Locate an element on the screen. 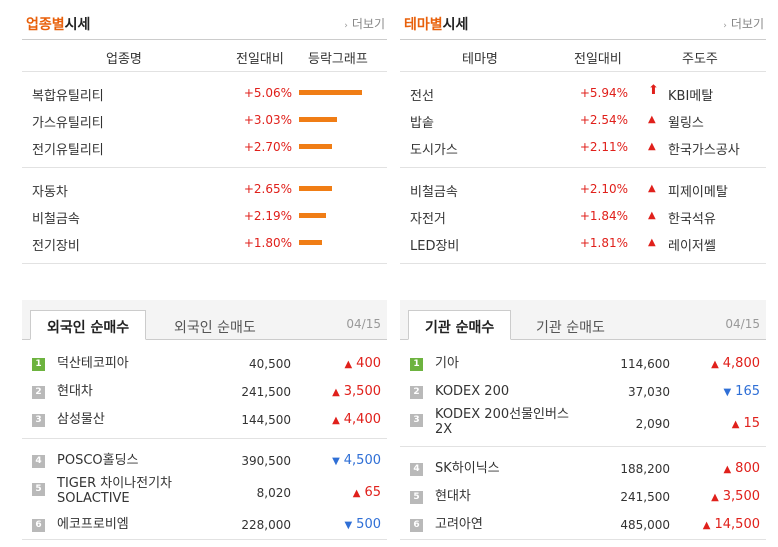 The image size is (778, 547). industry-row: 가스유틸리티 +3.03% is located at coordinates (204, 120).